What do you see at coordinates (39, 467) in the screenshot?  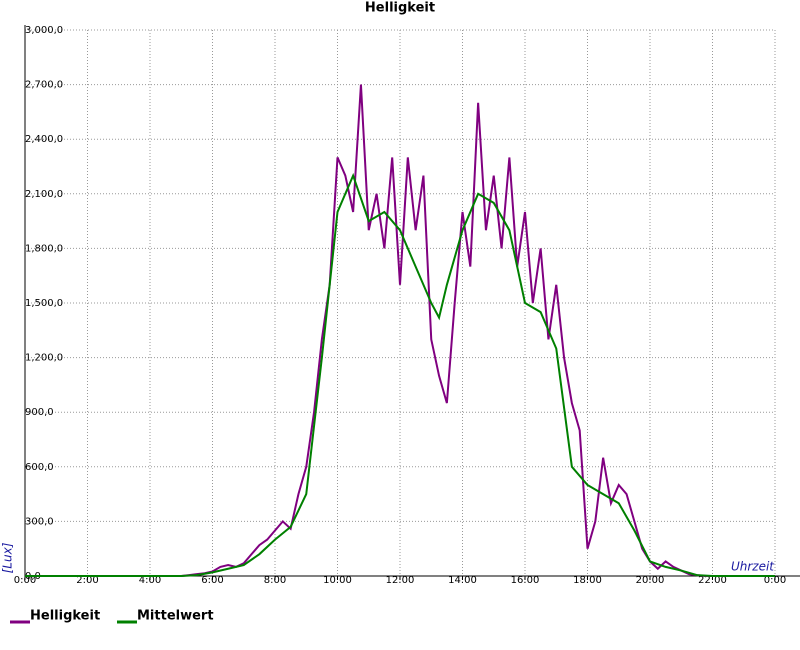 I see `y-tick-label: 600,0` at bounding box center [39, 467].